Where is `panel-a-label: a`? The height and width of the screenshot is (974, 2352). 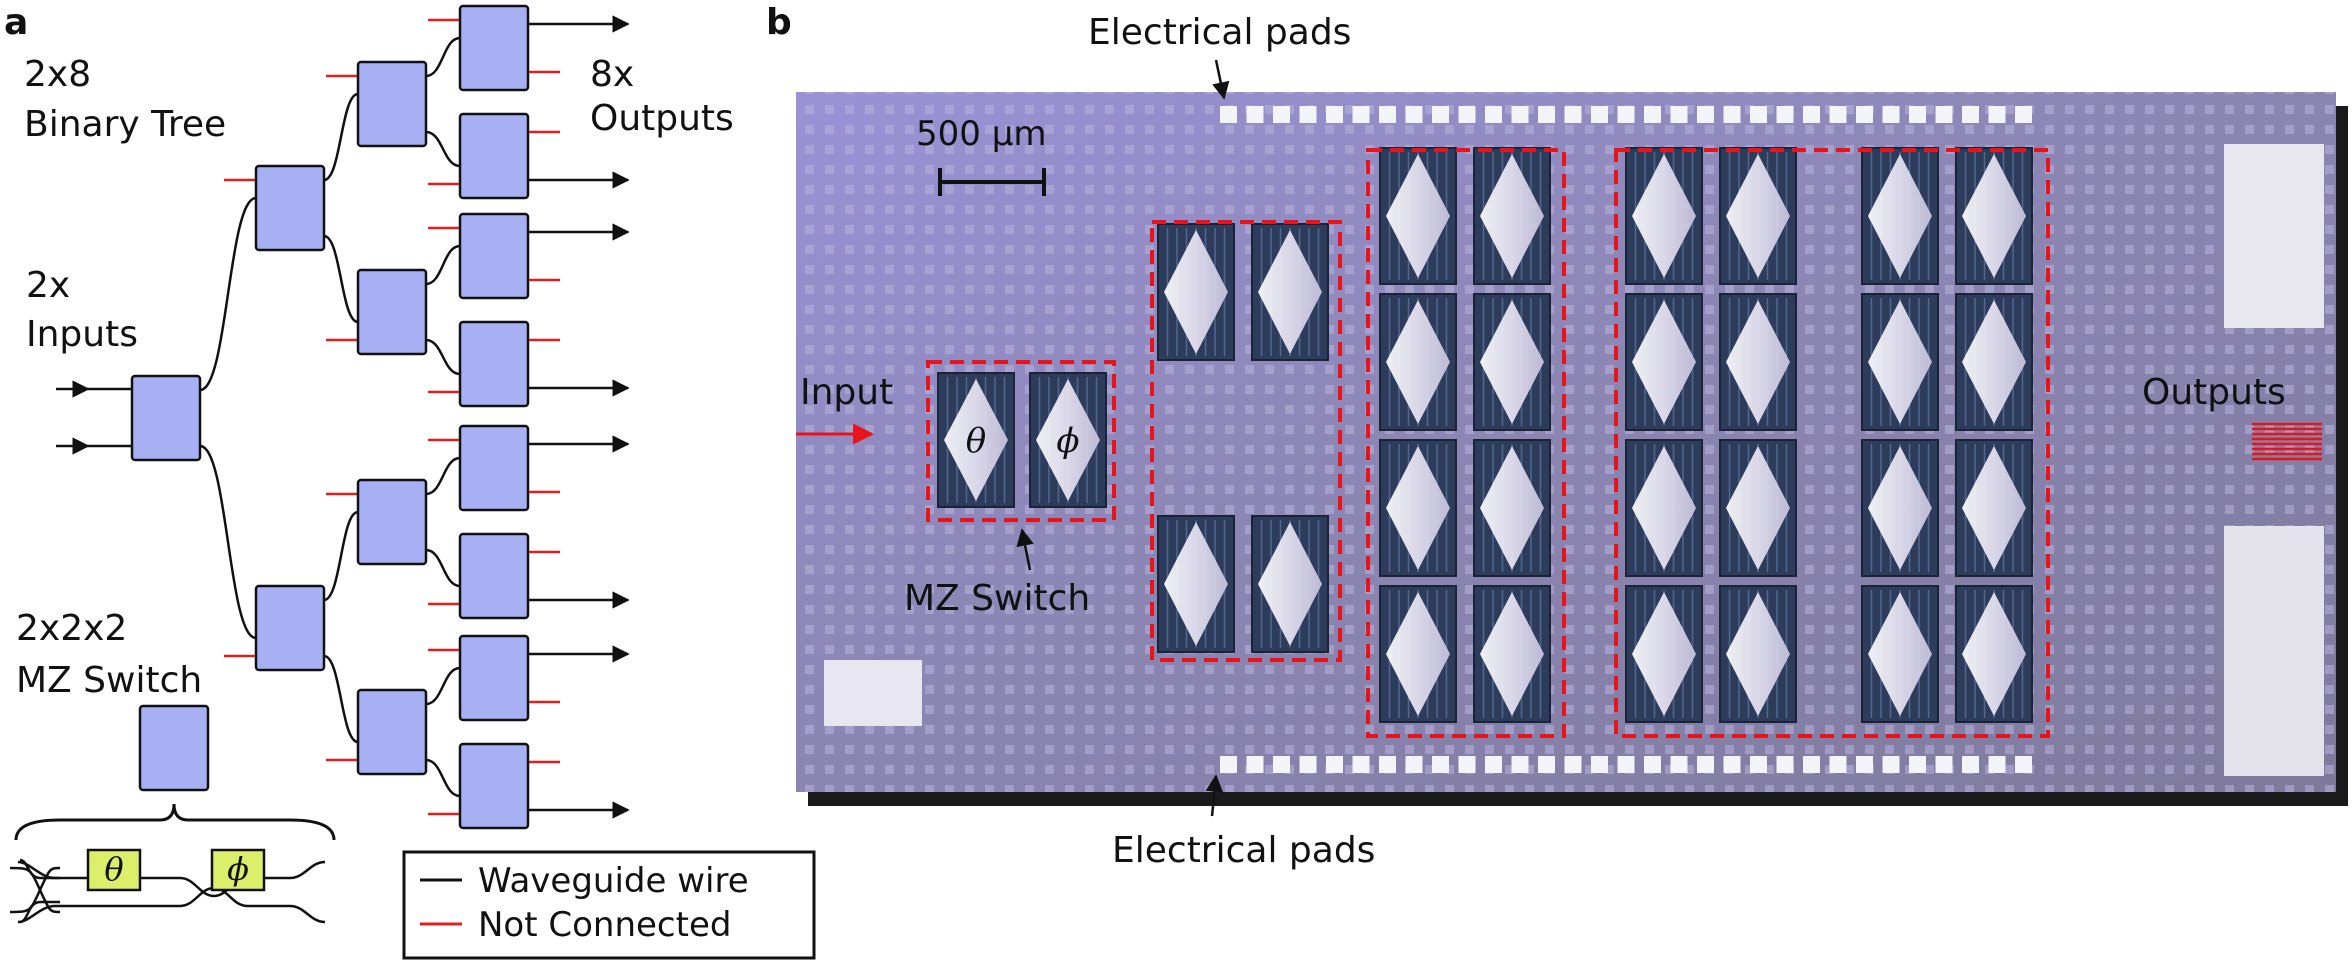 panel-a-label: a is located at coordinates (16, 22).